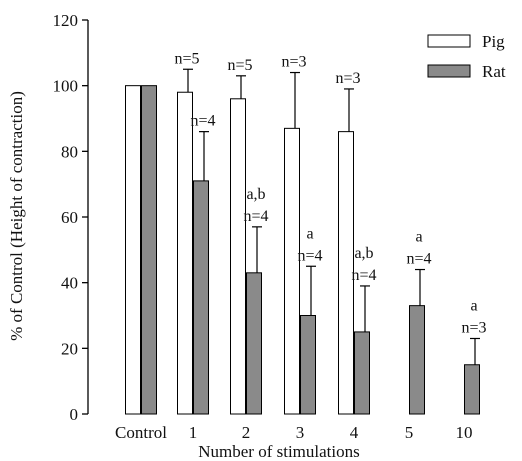 The height and width of the screenshot is (461, 522). I want to click on x-tick-label: 10, so click(464, 432).